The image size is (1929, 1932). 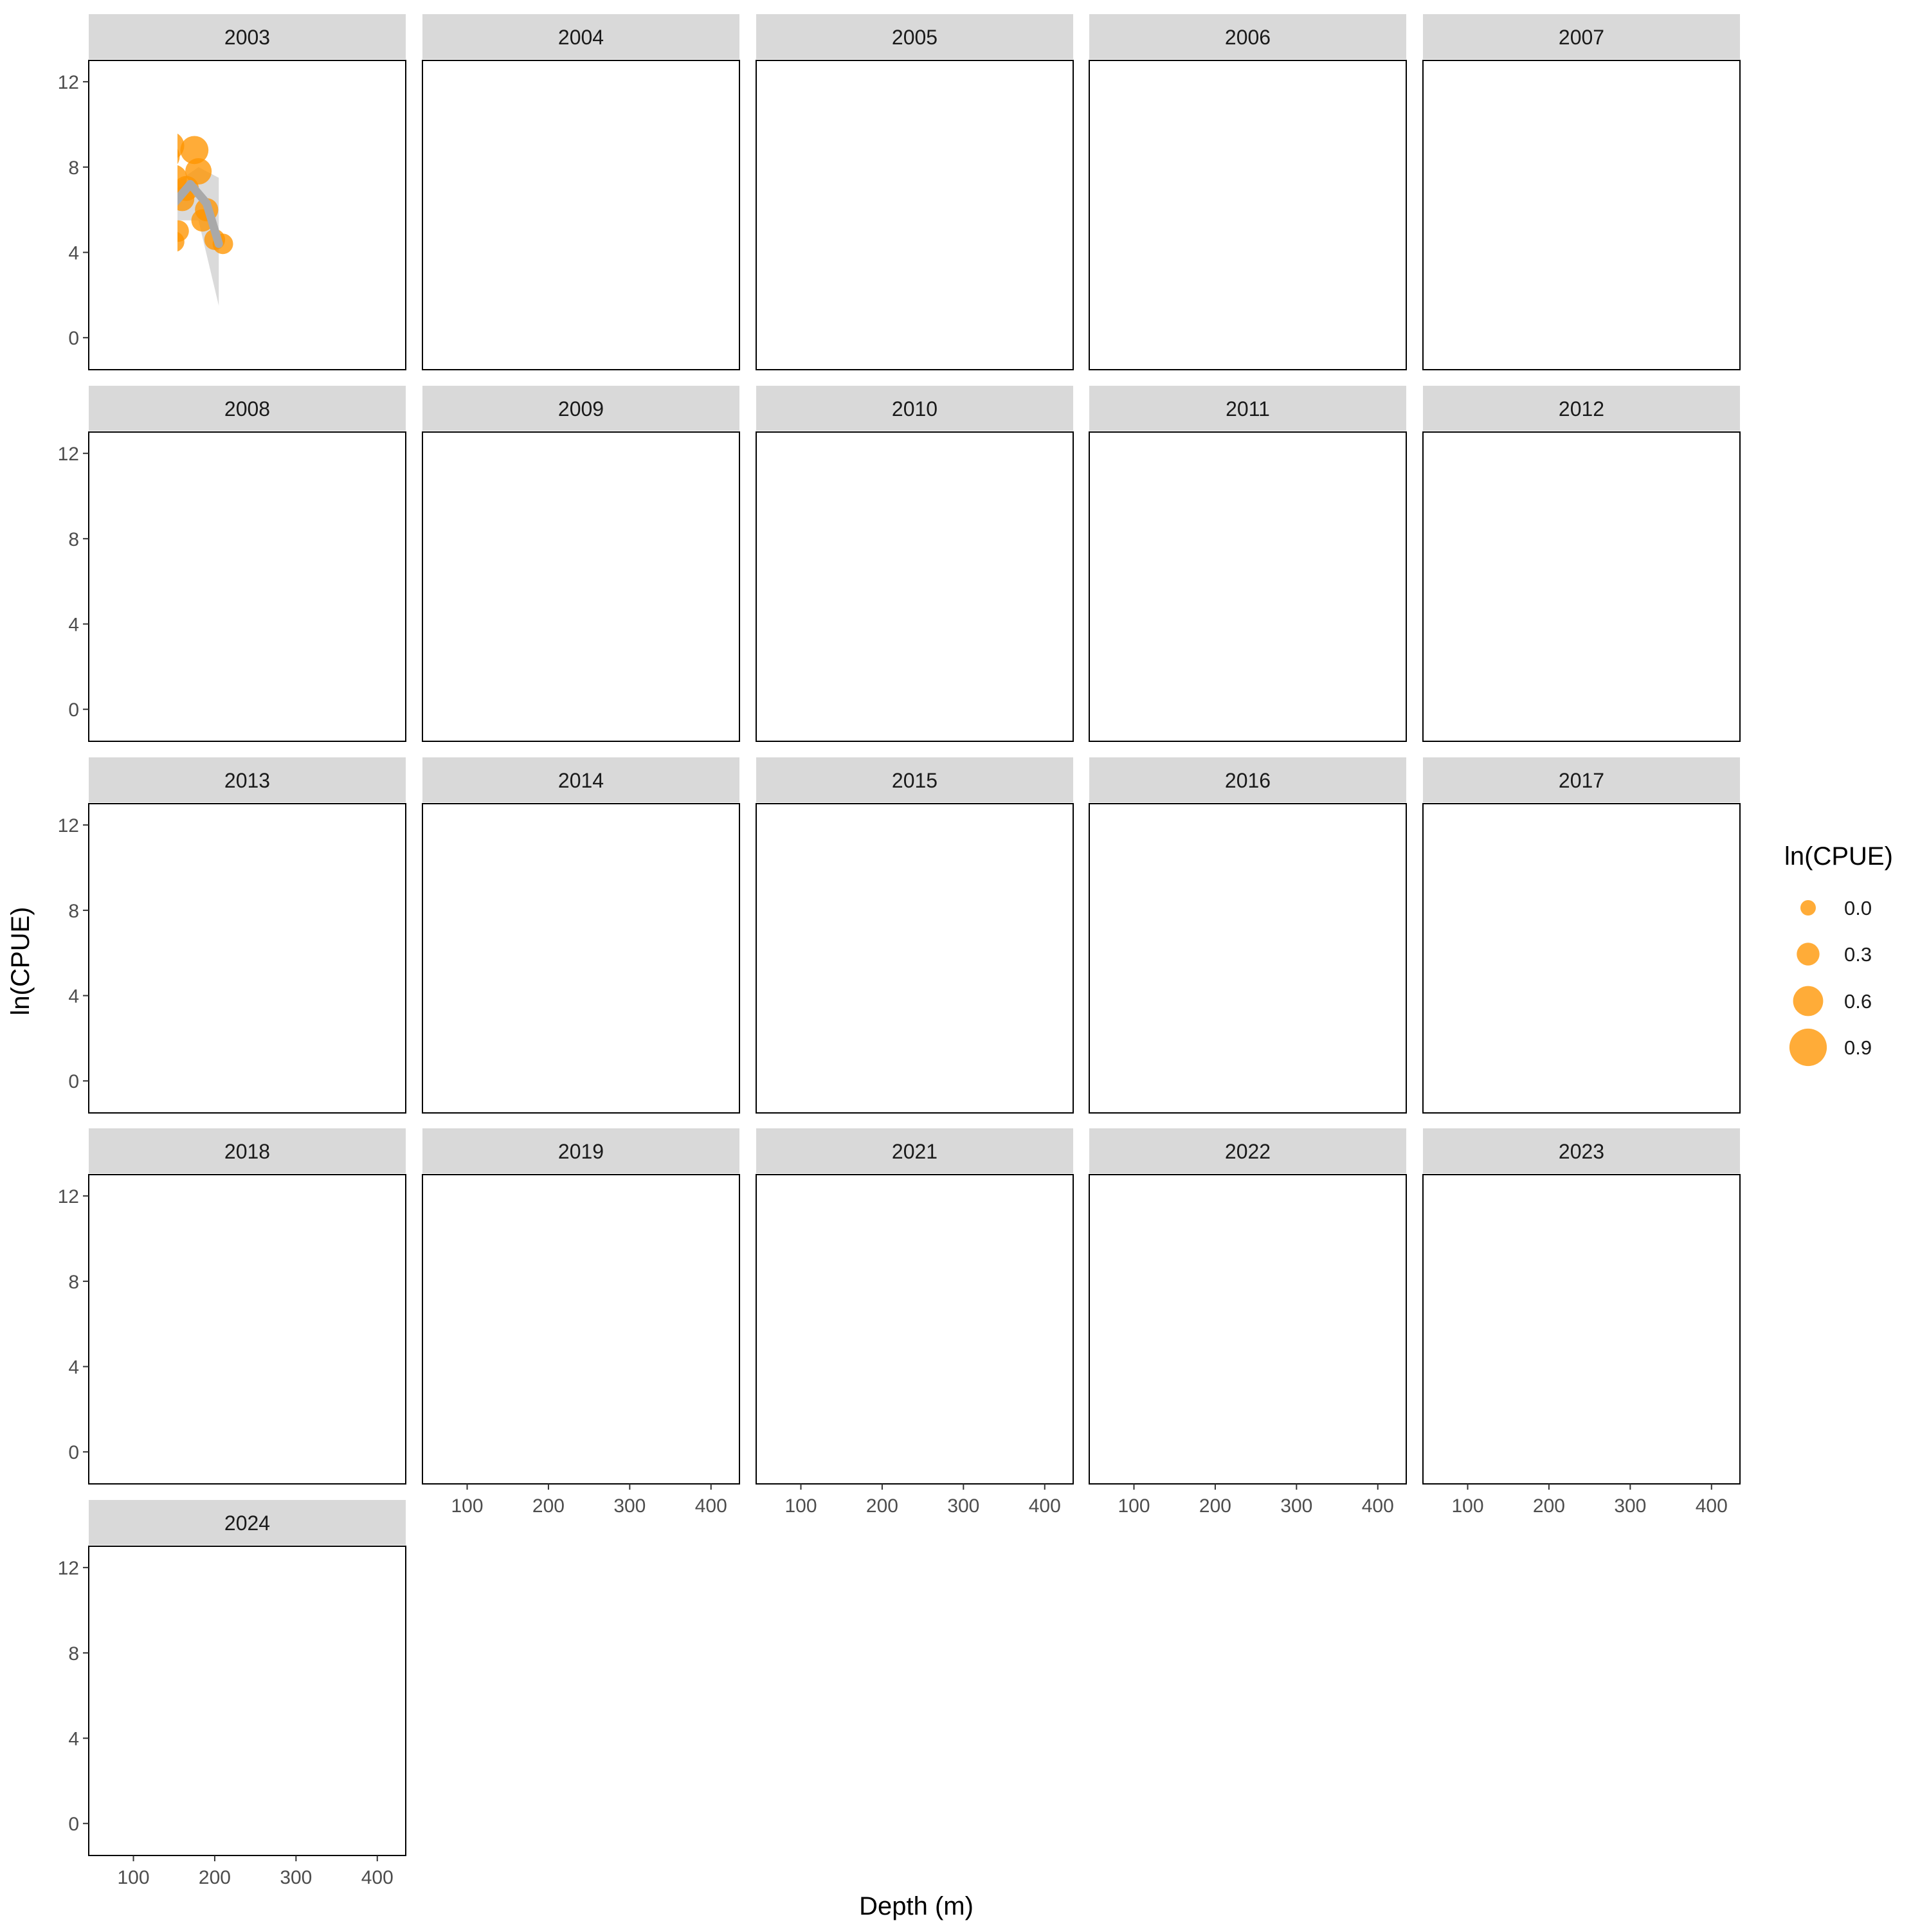 What do you see at coordinates (1248, 780) in the screenshot?
I see `facet-strip-label: 2016` at bounding box center [1248, 780].